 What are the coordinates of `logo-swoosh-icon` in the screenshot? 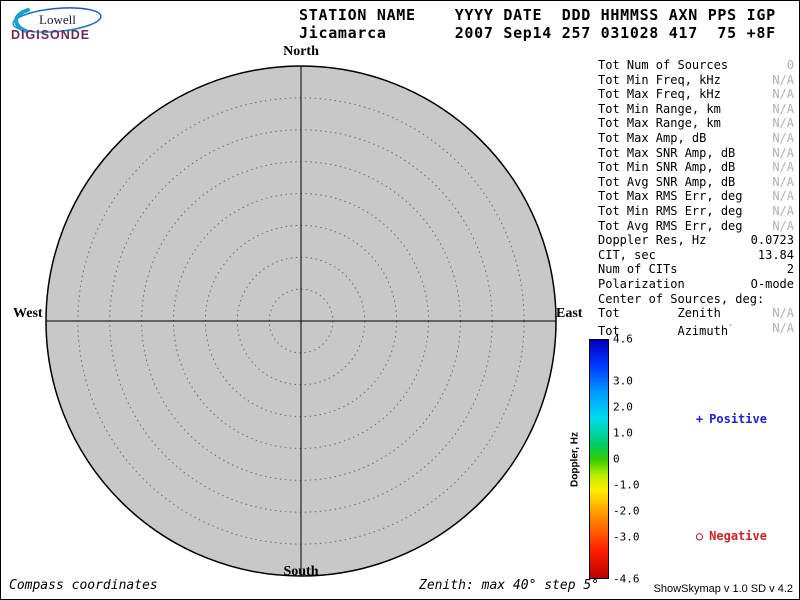 It's located at (57, 20).